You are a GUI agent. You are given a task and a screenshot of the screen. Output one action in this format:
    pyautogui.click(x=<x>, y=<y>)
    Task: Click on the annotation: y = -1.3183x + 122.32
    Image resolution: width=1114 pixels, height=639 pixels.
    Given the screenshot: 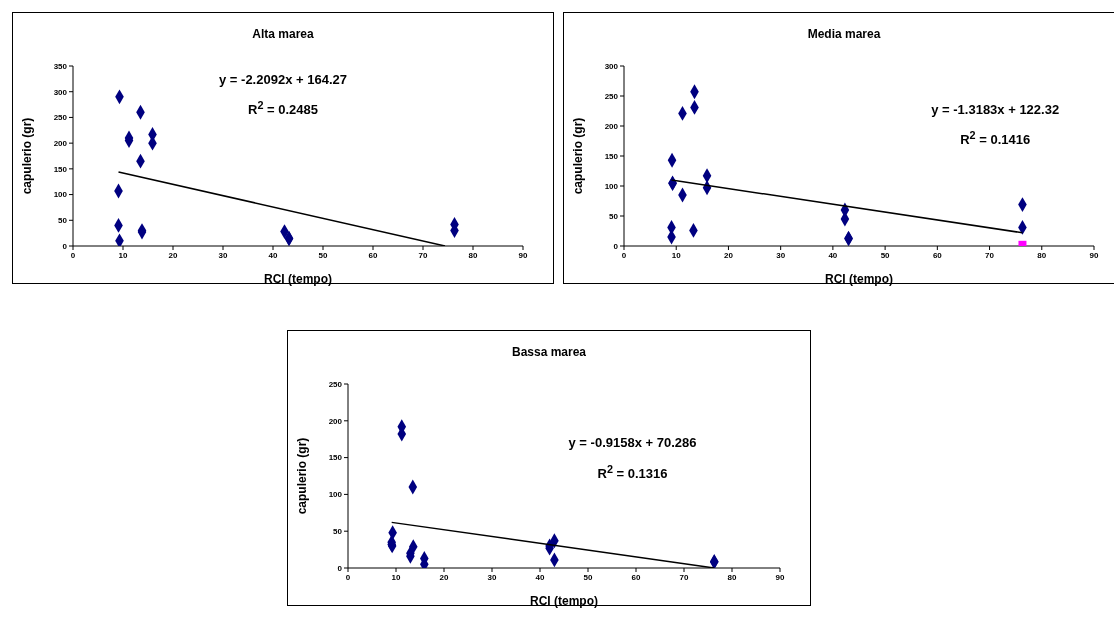 What is the action you would take?
    pyautogui.click(x=995, y=110)
    